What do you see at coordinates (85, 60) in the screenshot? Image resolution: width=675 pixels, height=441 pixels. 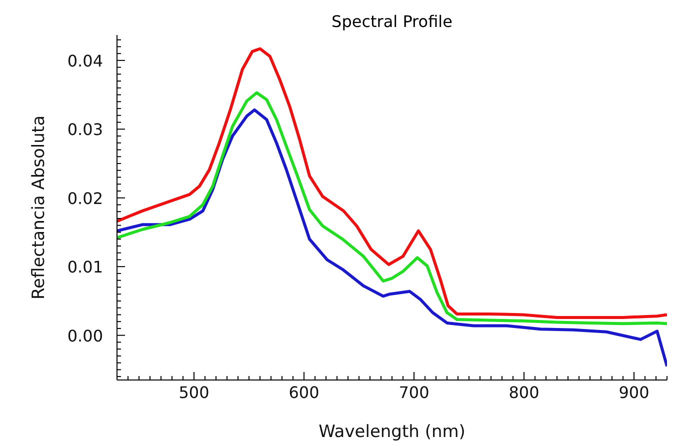 I see `y-tick-label: 0.04` at bounding box center [85, 60].